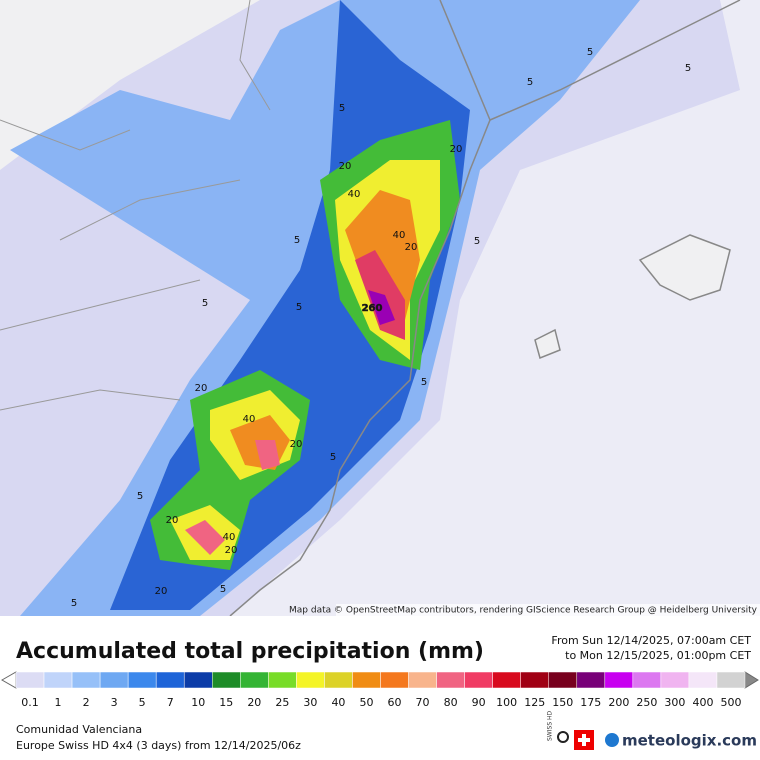 The width and height of the screenshot is (760, 760). Describe the element at coordinates (372, 308) in the screenshot. I see `contour-label: 260` at that location.